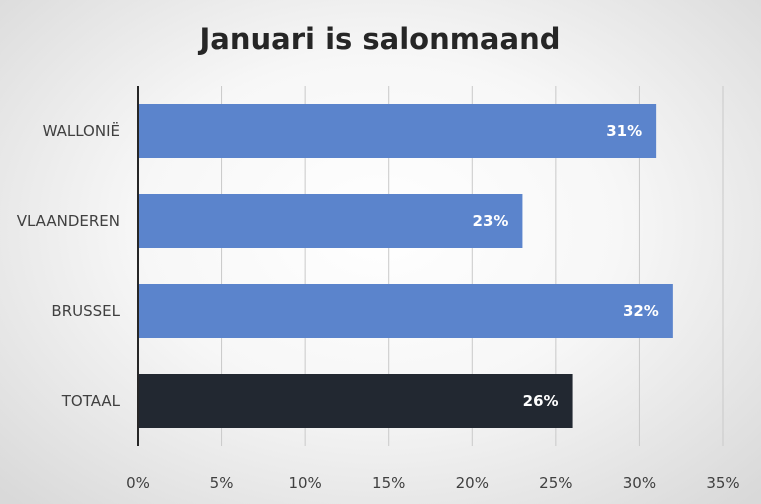 This screenshot has width=761, height=504. What do you see at coordinates (641, 311) in the screenshot?
I see `data-label: 32%` at bounding box center [641, 311].